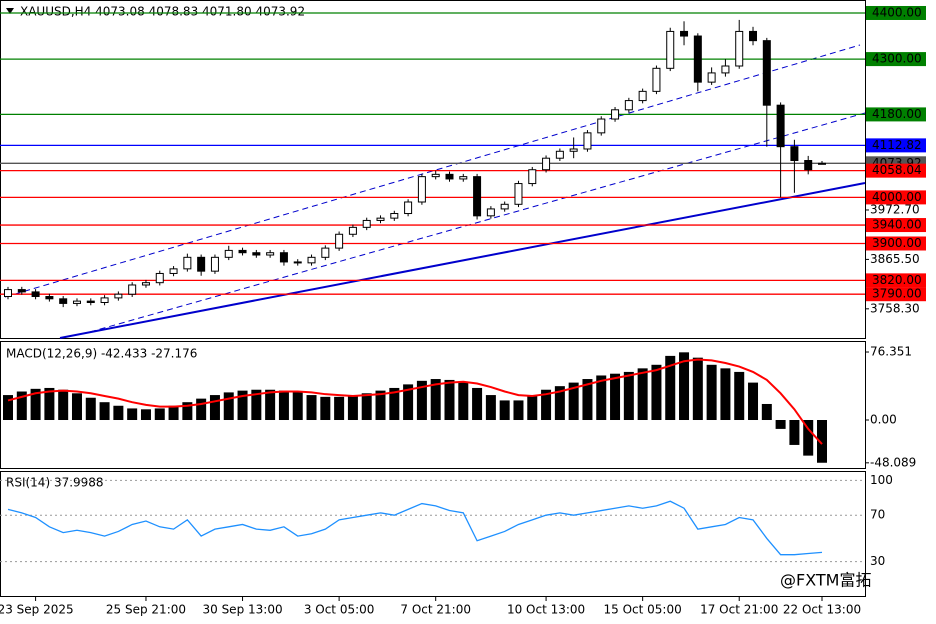 Image resolution: width=936 pixels, height=624 pixels. I want to click on level-label: 4112.82, so click(897, 145).